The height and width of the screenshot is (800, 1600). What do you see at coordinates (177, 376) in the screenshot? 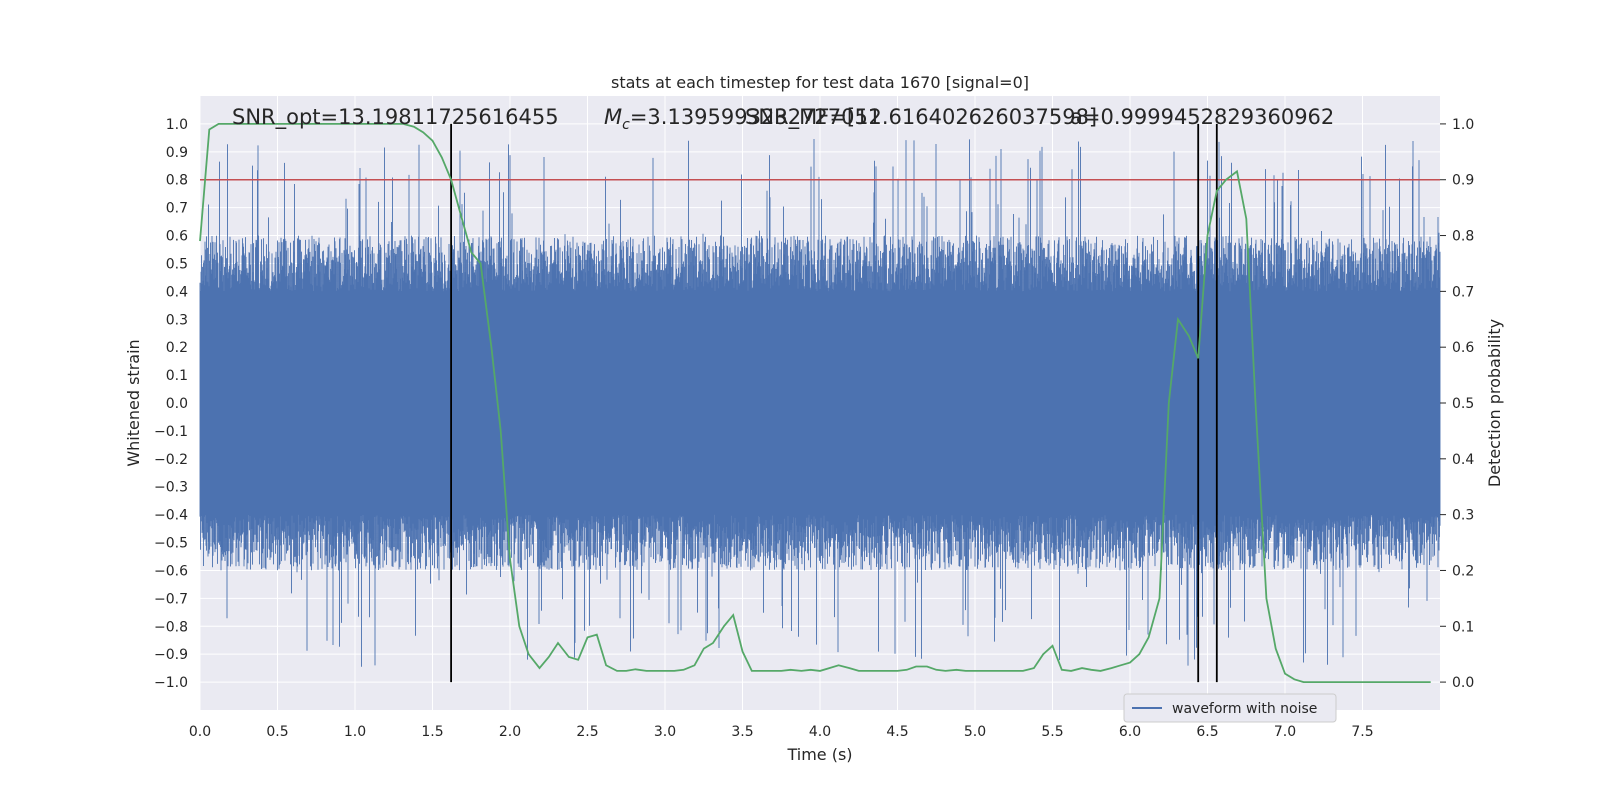
I see `y-left-tick-label: 0.1` at bounding box center [177, 376].